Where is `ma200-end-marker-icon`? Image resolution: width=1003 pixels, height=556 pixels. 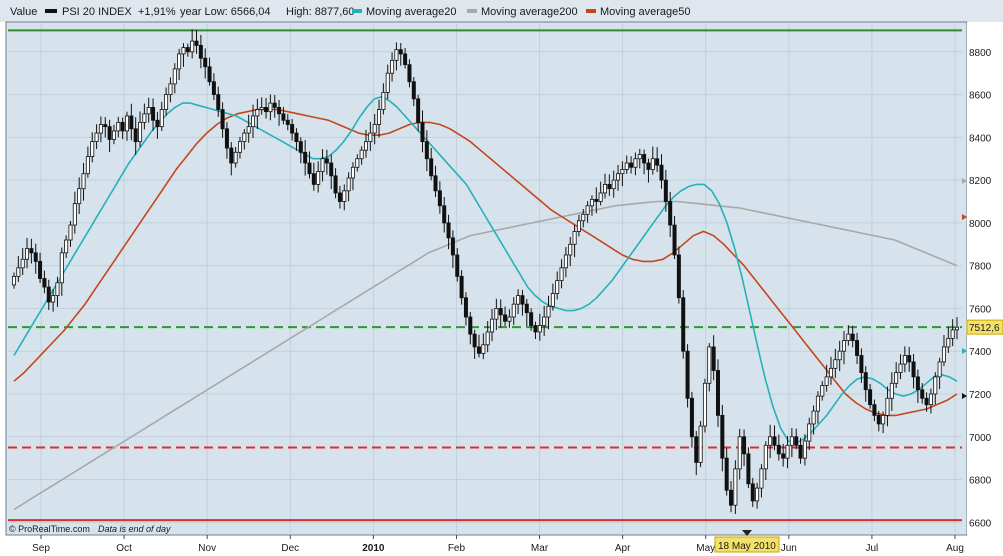 ma200-end-marker-icon is located at coordinates (964, 181).